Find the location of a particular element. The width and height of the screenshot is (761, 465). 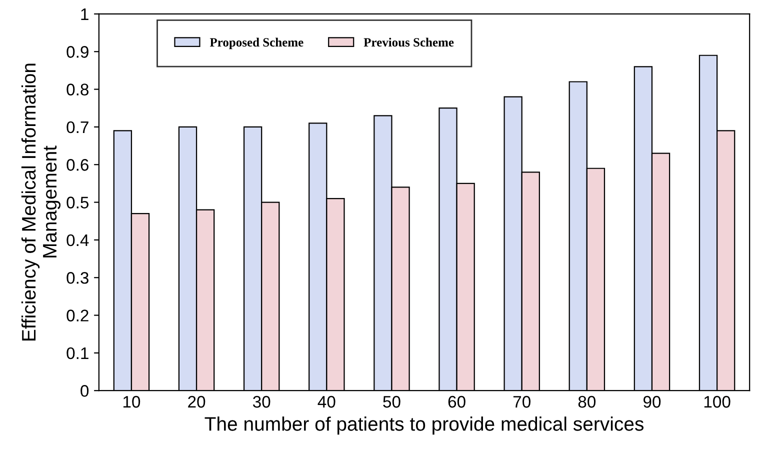

x-tick-label: 20 is located at coordinates (197, 402).